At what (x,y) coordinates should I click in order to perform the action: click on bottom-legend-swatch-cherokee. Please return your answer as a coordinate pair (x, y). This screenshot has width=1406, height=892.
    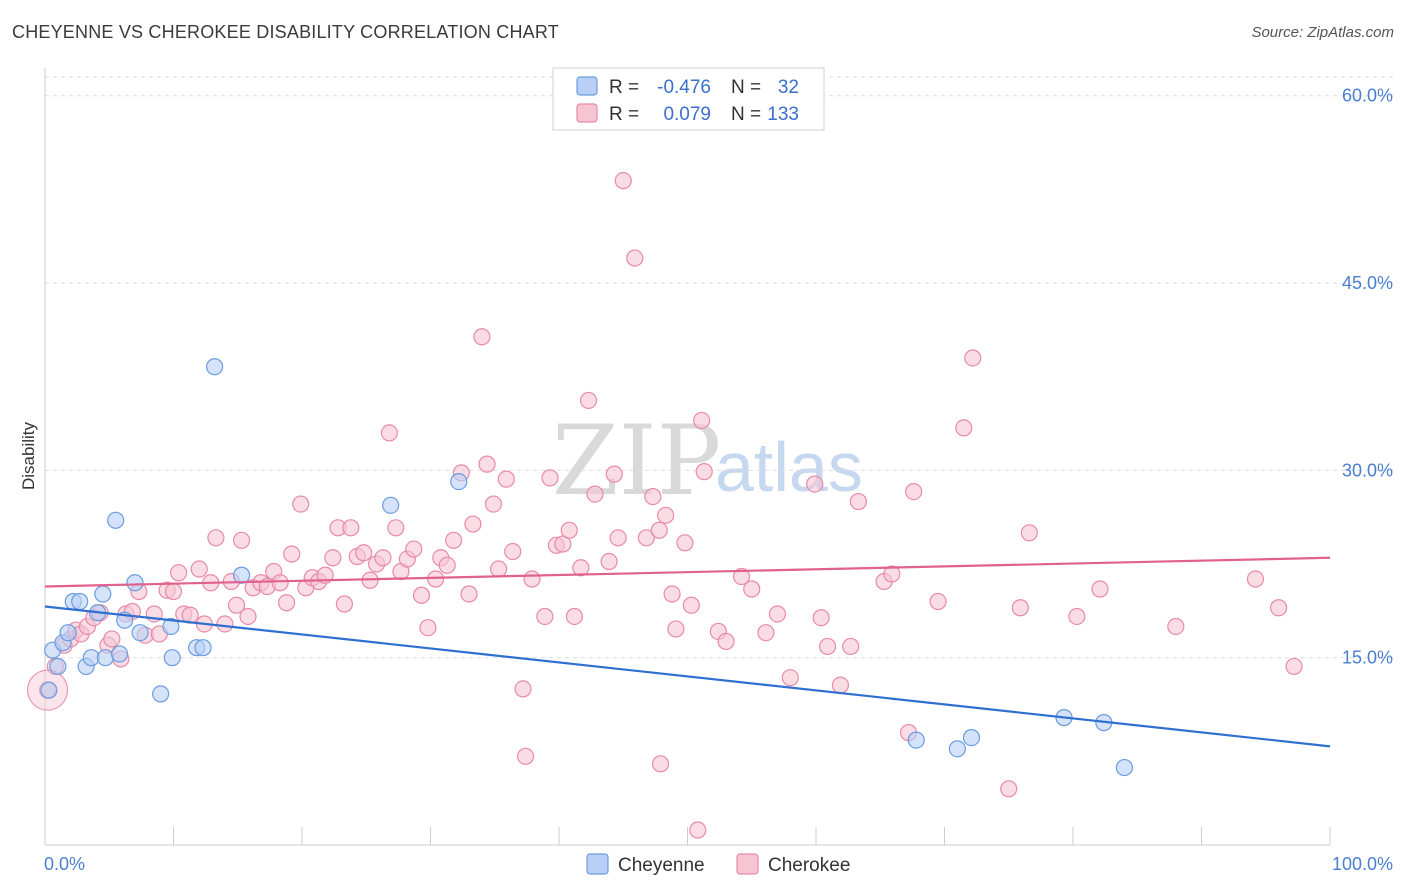
    Looking at the image, I should click on (747, 864).